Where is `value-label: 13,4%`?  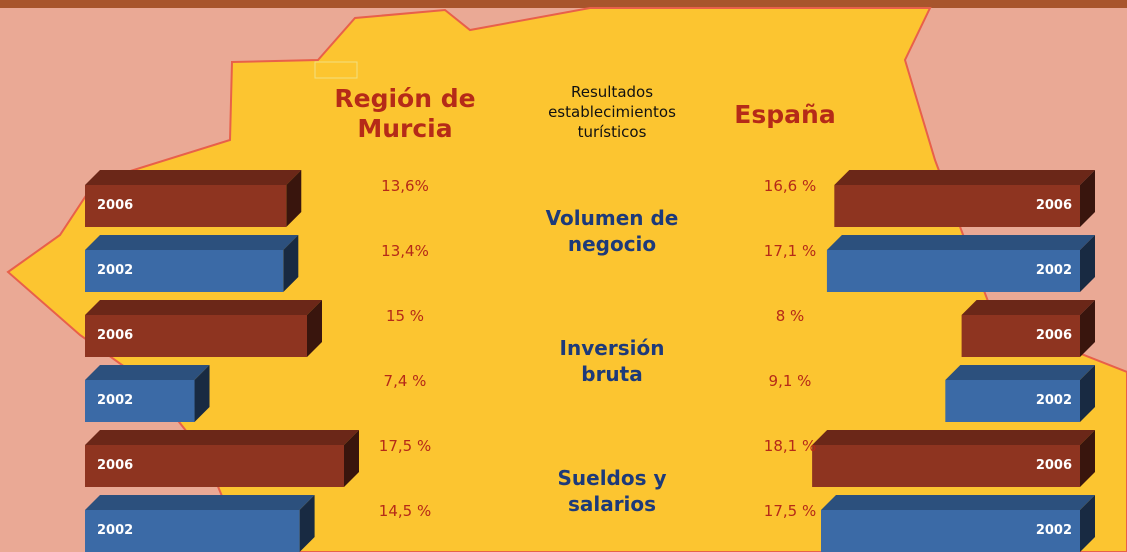 value-label: 13,4% is located at coordinates (405, 251).